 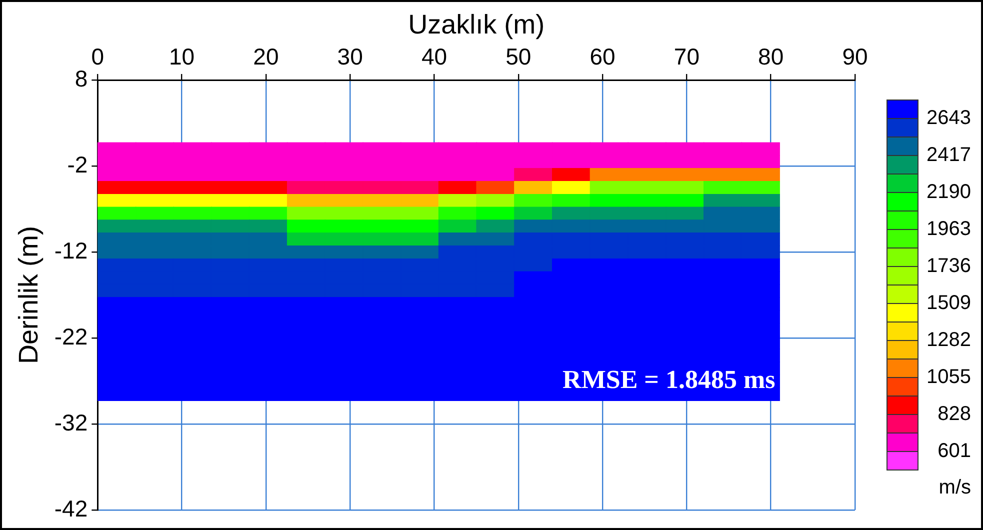 I want to click on y-tick-label: -12, so click(x=71, y=250).